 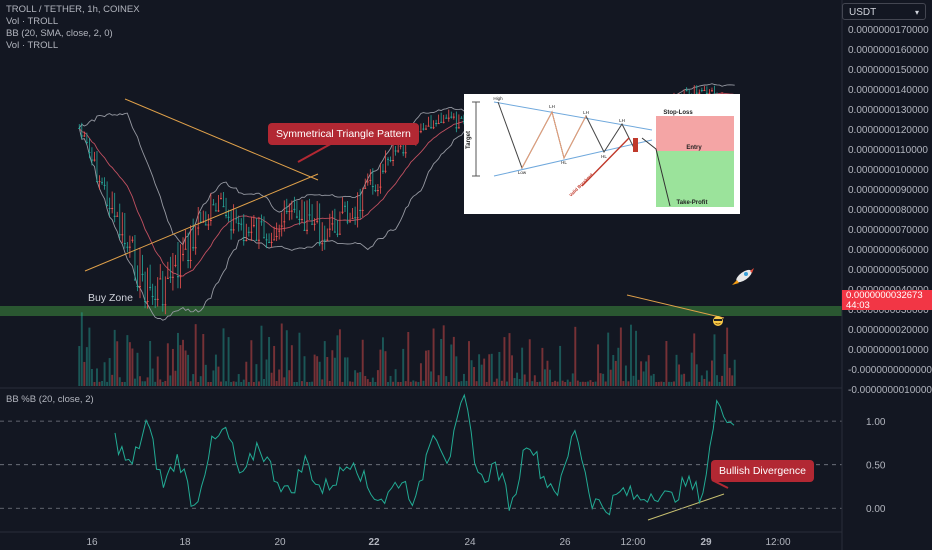 I want to click on chevron-down-icon: ▾, so click(x=916, y=12).